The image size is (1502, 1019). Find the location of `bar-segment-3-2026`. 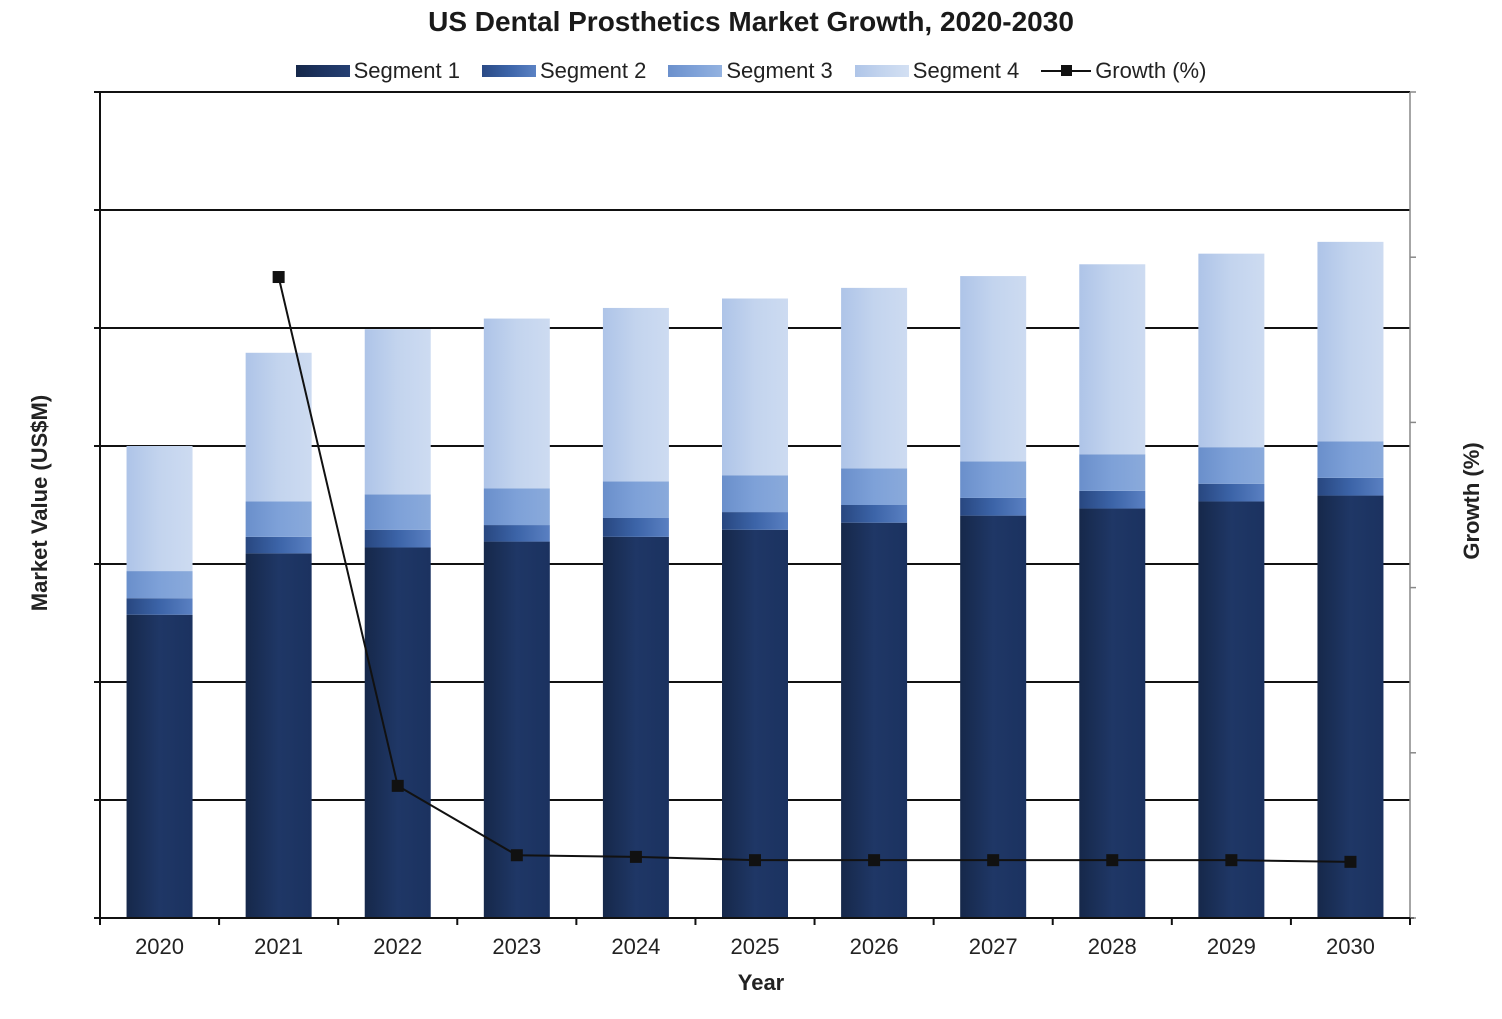

bar-segment-3-2026 is located at coordinates (874, 486).